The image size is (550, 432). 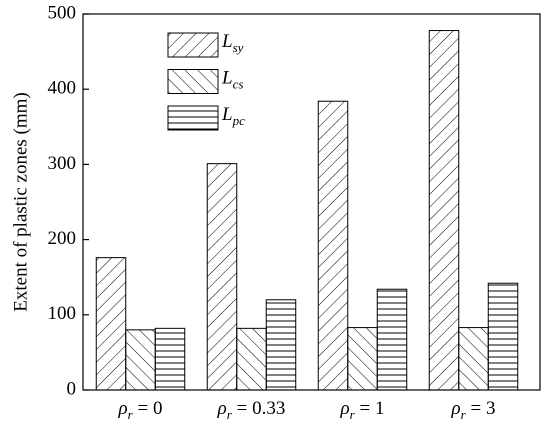 I want to click on y-tick-label: 400, so click(x=62, y=88).